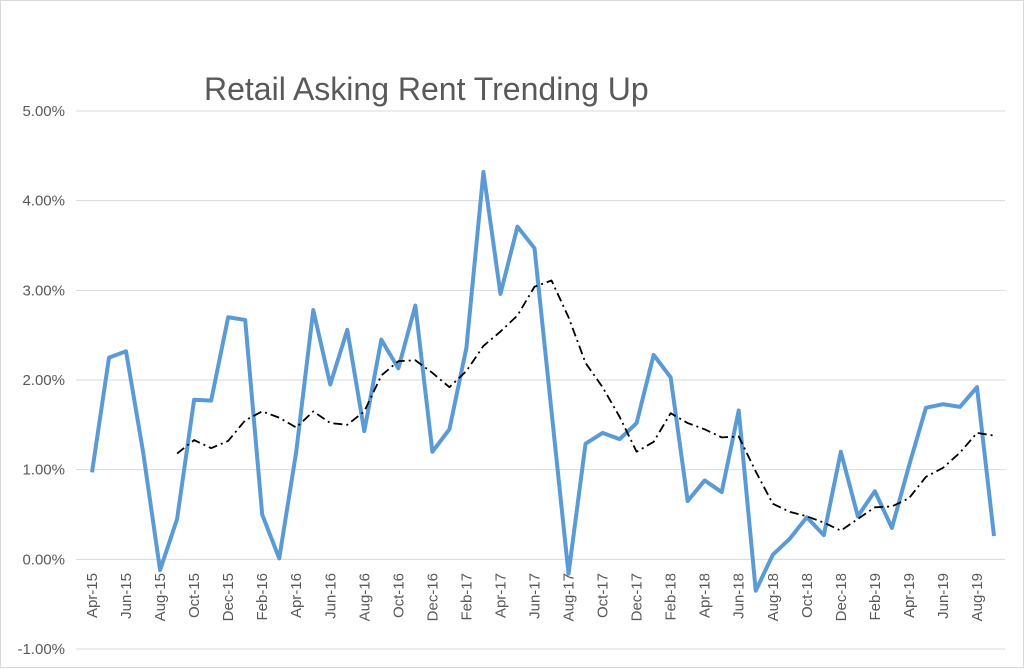  Describe the element at coordinates (43, 470) in the screenshot. I see `y-tick-label: 1.00%` at that location.